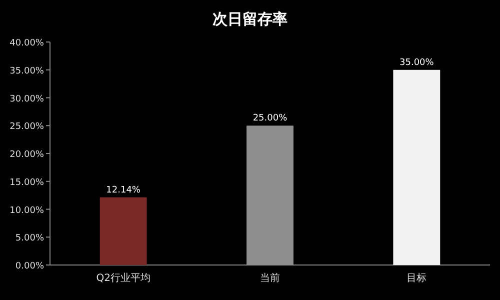  I want to click on y-tick-label: 25.00%, so click(27, 127).